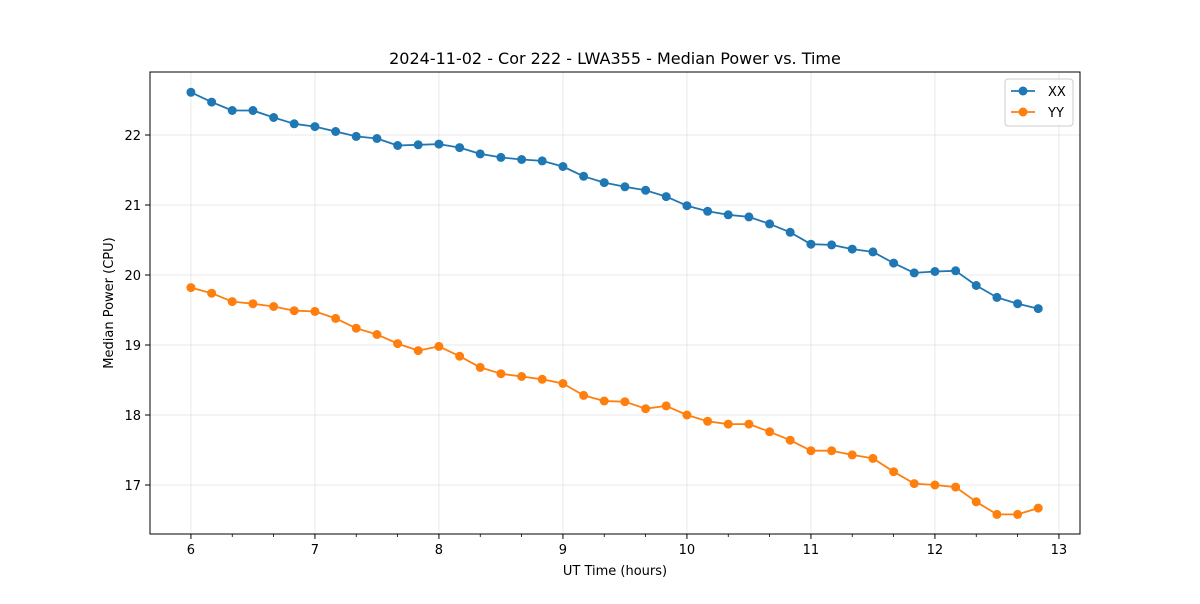 The height and width of the screenshot is (604, 1200). What do you see at coordinates (1039, 102) in the screenshot?
I see `legend: XX YY` at bounding box center [1039, 102].